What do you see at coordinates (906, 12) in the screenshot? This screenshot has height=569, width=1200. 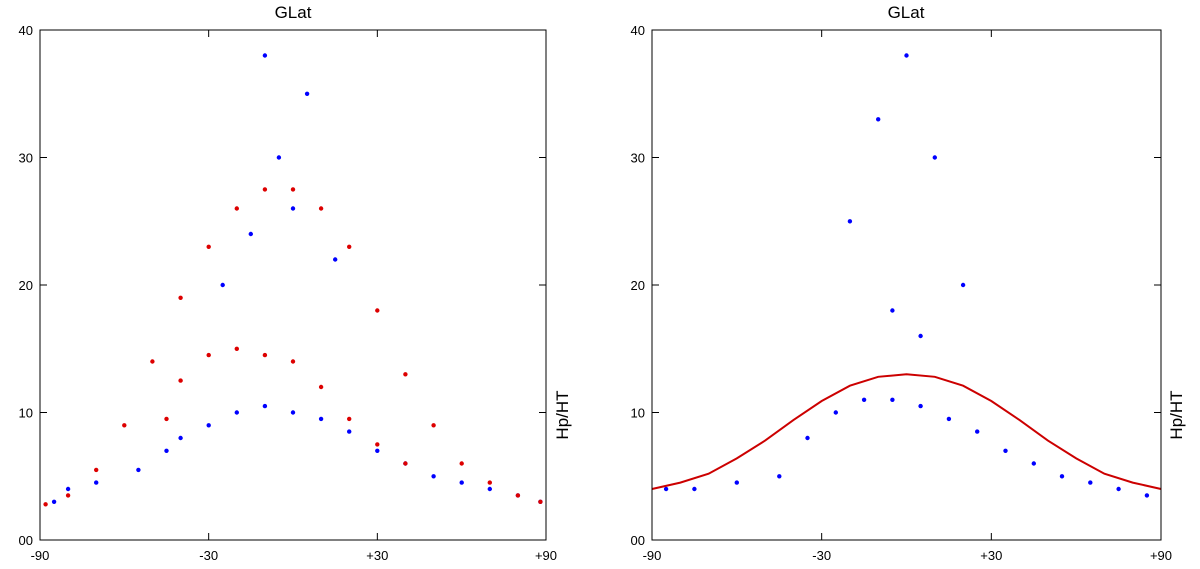 I see `right-panel-title: GLat` at bounding box center [906, 12].